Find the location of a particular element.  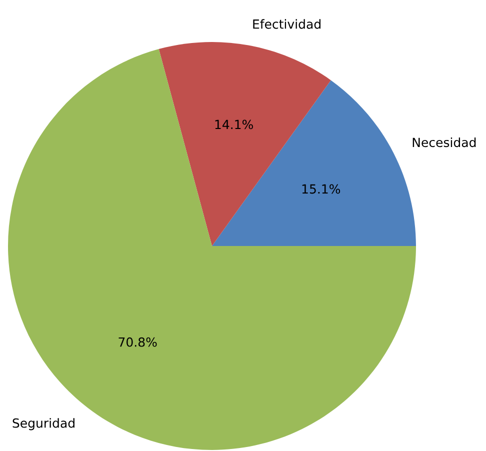

slice-label: Necesidad is located at coordinates (444, 142).